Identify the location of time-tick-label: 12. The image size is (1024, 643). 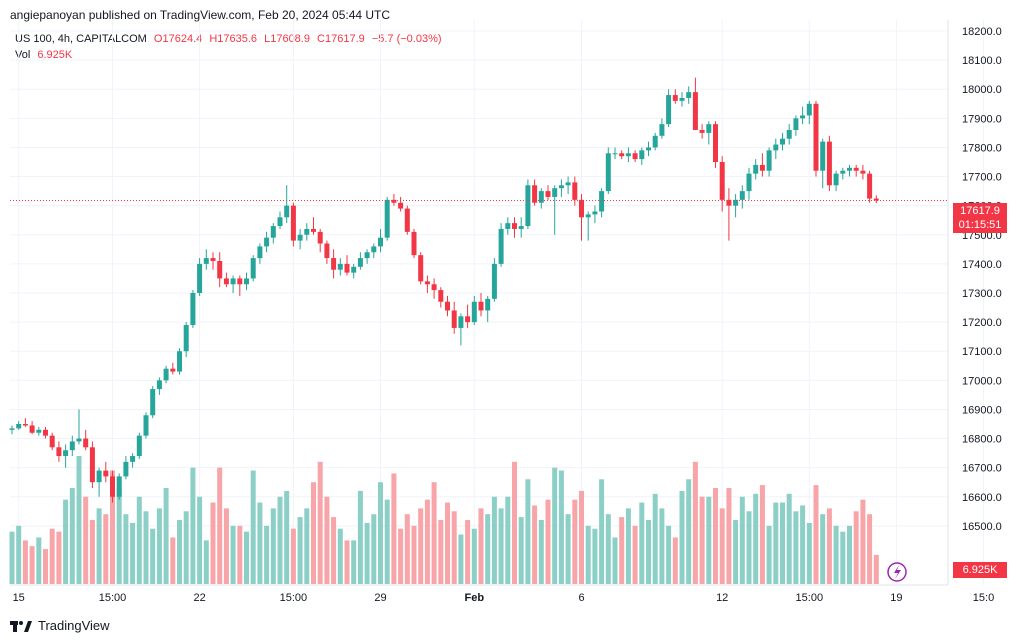
(722, 598).